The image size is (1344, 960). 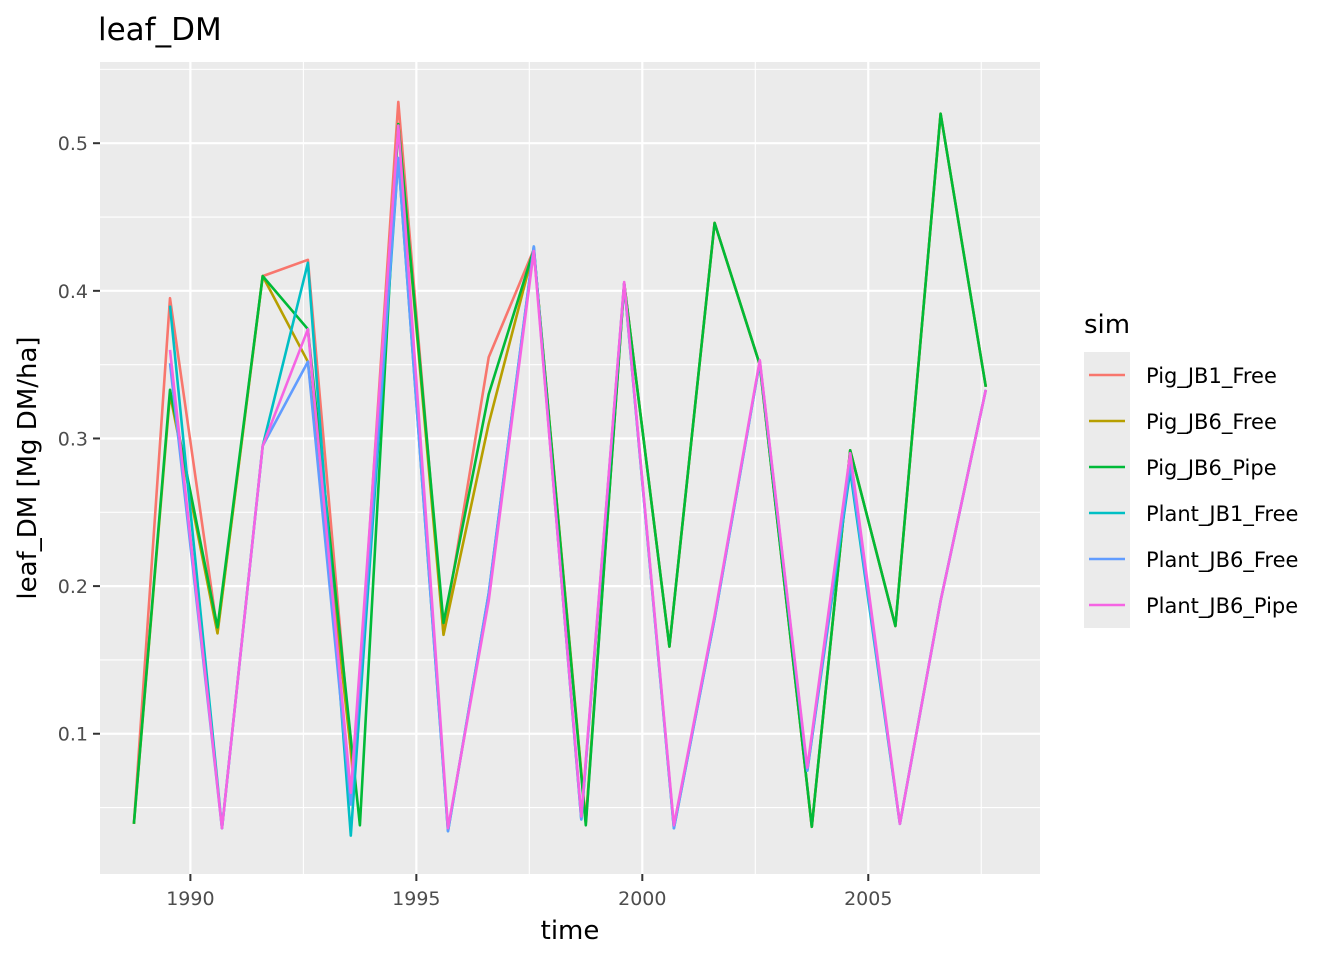 I want to click on x-axis: 1990 1995 2000 2005, so click(x=529, y=892).